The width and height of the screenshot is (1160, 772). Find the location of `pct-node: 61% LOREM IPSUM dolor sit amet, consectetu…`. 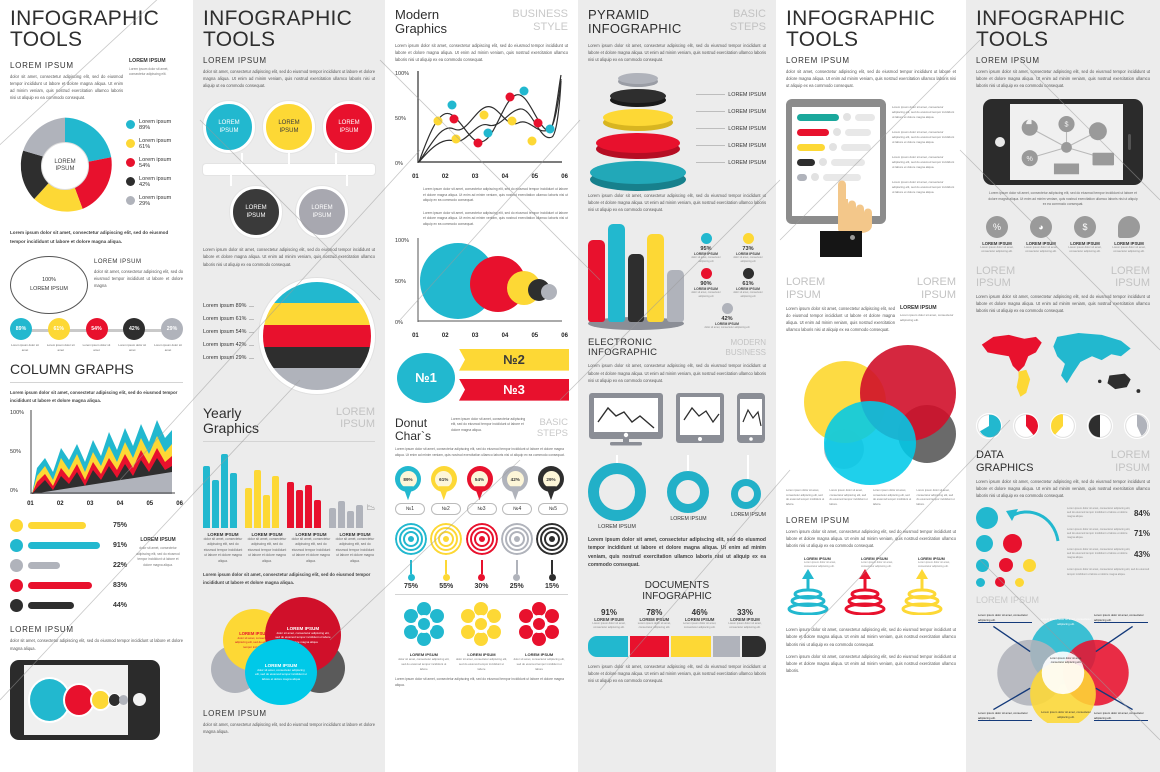

pct-node: 61% LOREM IPSUM dolor sit amet, consectetu… is located at coordinates (748, 283).